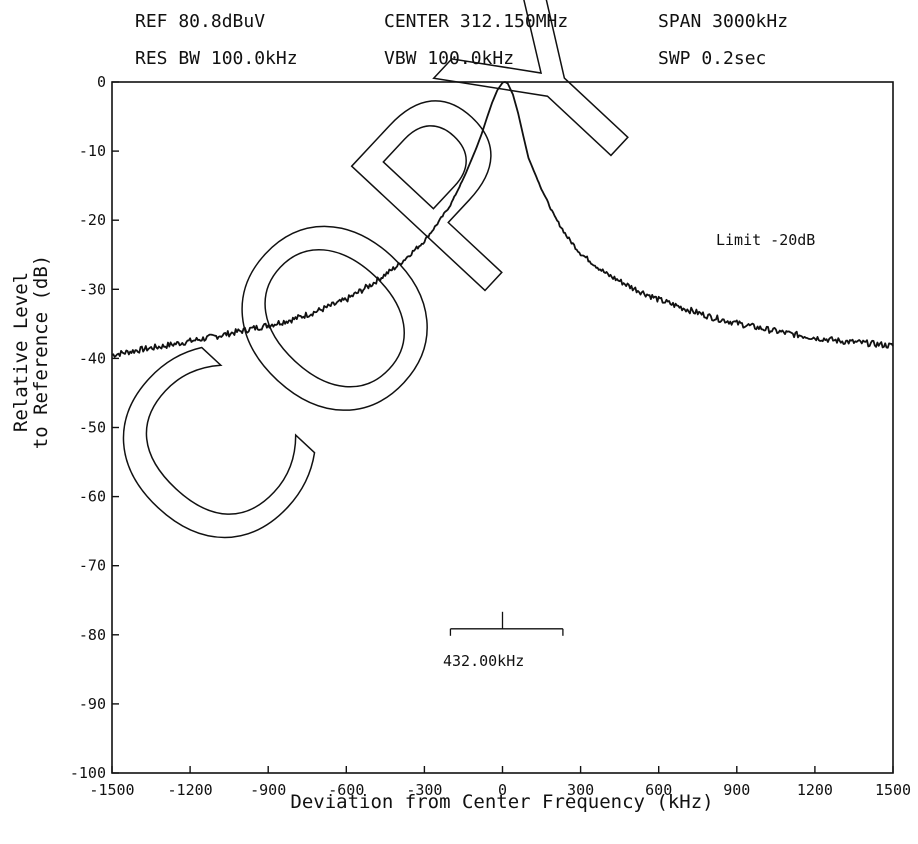 The height and width of the screenshot is (844, 918). I want to click on x-tick-label: -1500, so click(111, 790).